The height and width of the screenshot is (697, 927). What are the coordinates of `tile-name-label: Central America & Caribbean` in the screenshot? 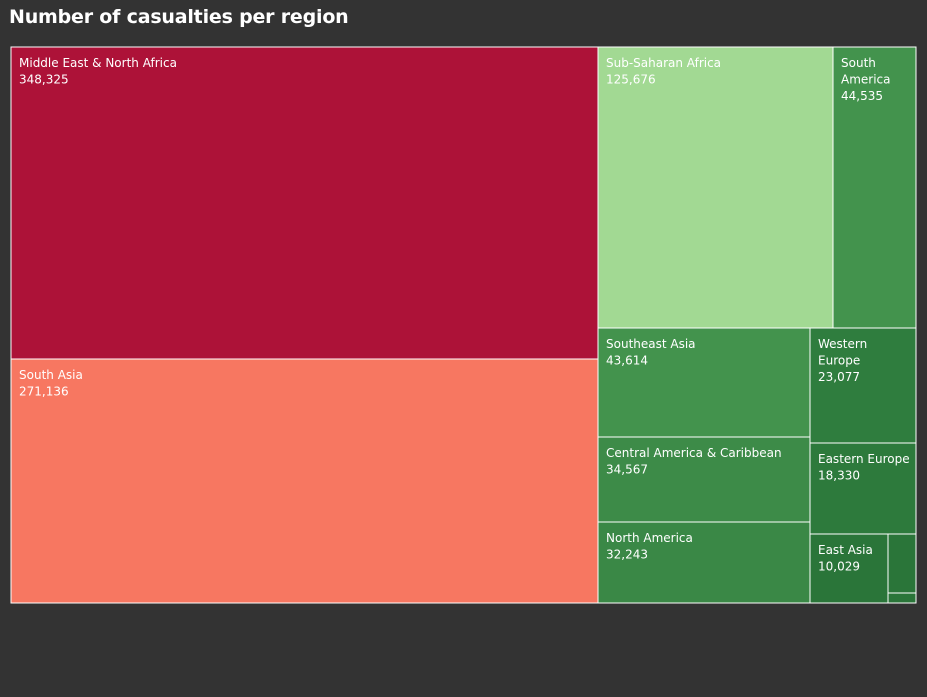 It's located at (694, 453).